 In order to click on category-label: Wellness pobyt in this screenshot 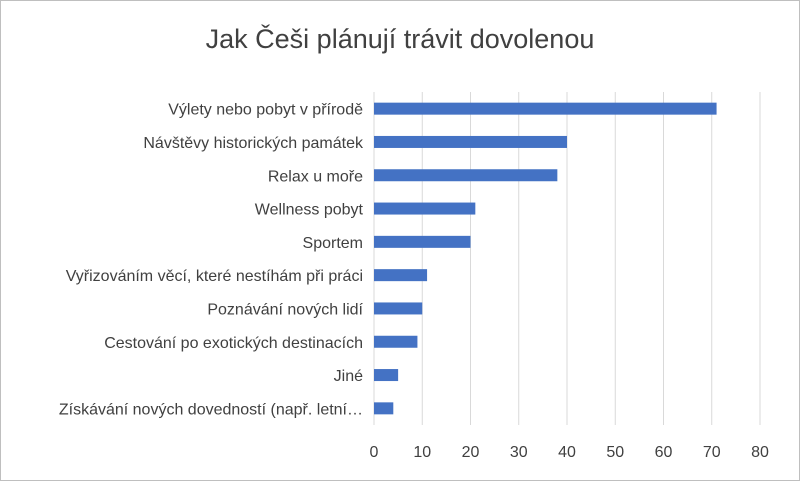, I will do `click(309, 210)`.